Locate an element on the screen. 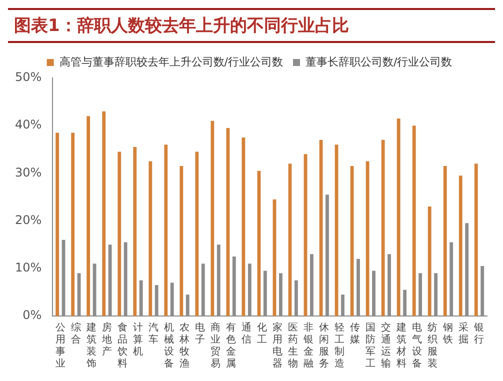  y-tick-label: 40% is located at coordinates (28, 125).